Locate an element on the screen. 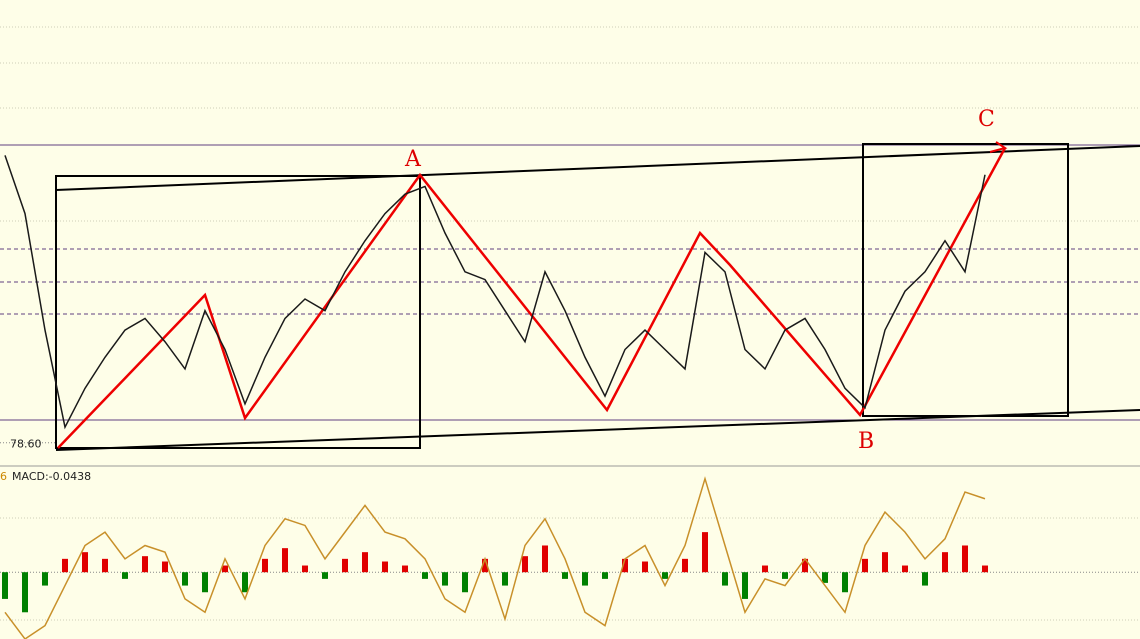 The width and height of the screenshot is (1140, 639). arrow-head is located at coordinates (998, 147).